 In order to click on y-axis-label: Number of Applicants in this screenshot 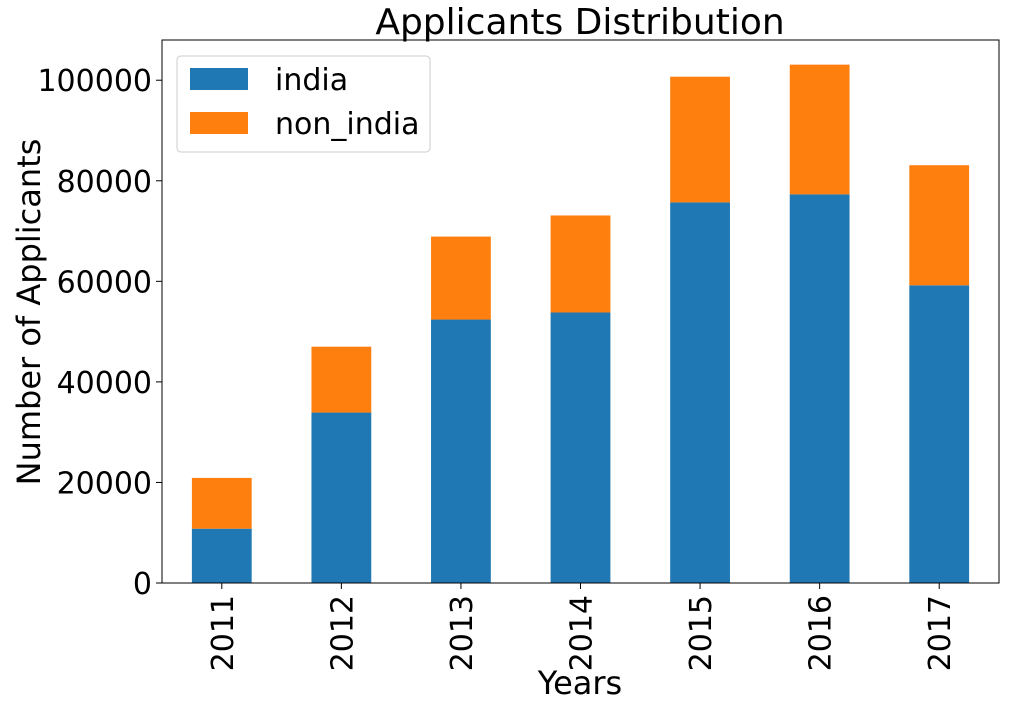, I will do `click(29, 312)`.